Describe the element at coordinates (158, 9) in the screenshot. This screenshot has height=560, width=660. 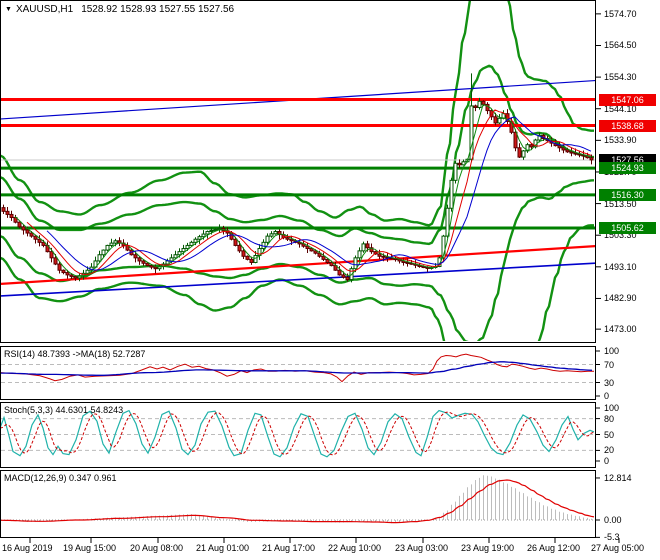
I see `ohlc-values: 1528.92 1528.93 1527.55 1527.56` at that location.